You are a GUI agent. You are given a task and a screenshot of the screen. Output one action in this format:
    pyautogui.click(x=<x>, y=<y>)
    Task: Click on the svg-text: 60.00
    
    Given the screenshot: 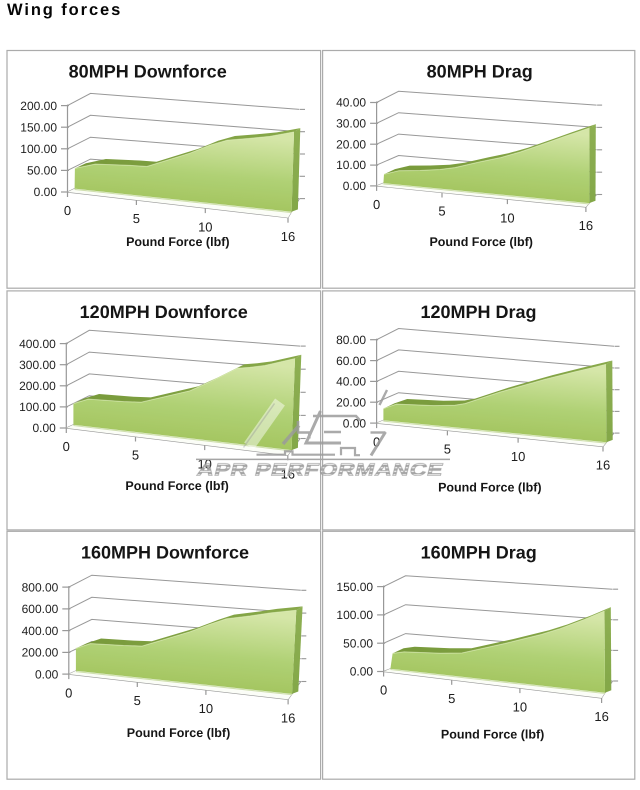 What is the action you would take?
    pyautogui.click(x=351, y=361)
    